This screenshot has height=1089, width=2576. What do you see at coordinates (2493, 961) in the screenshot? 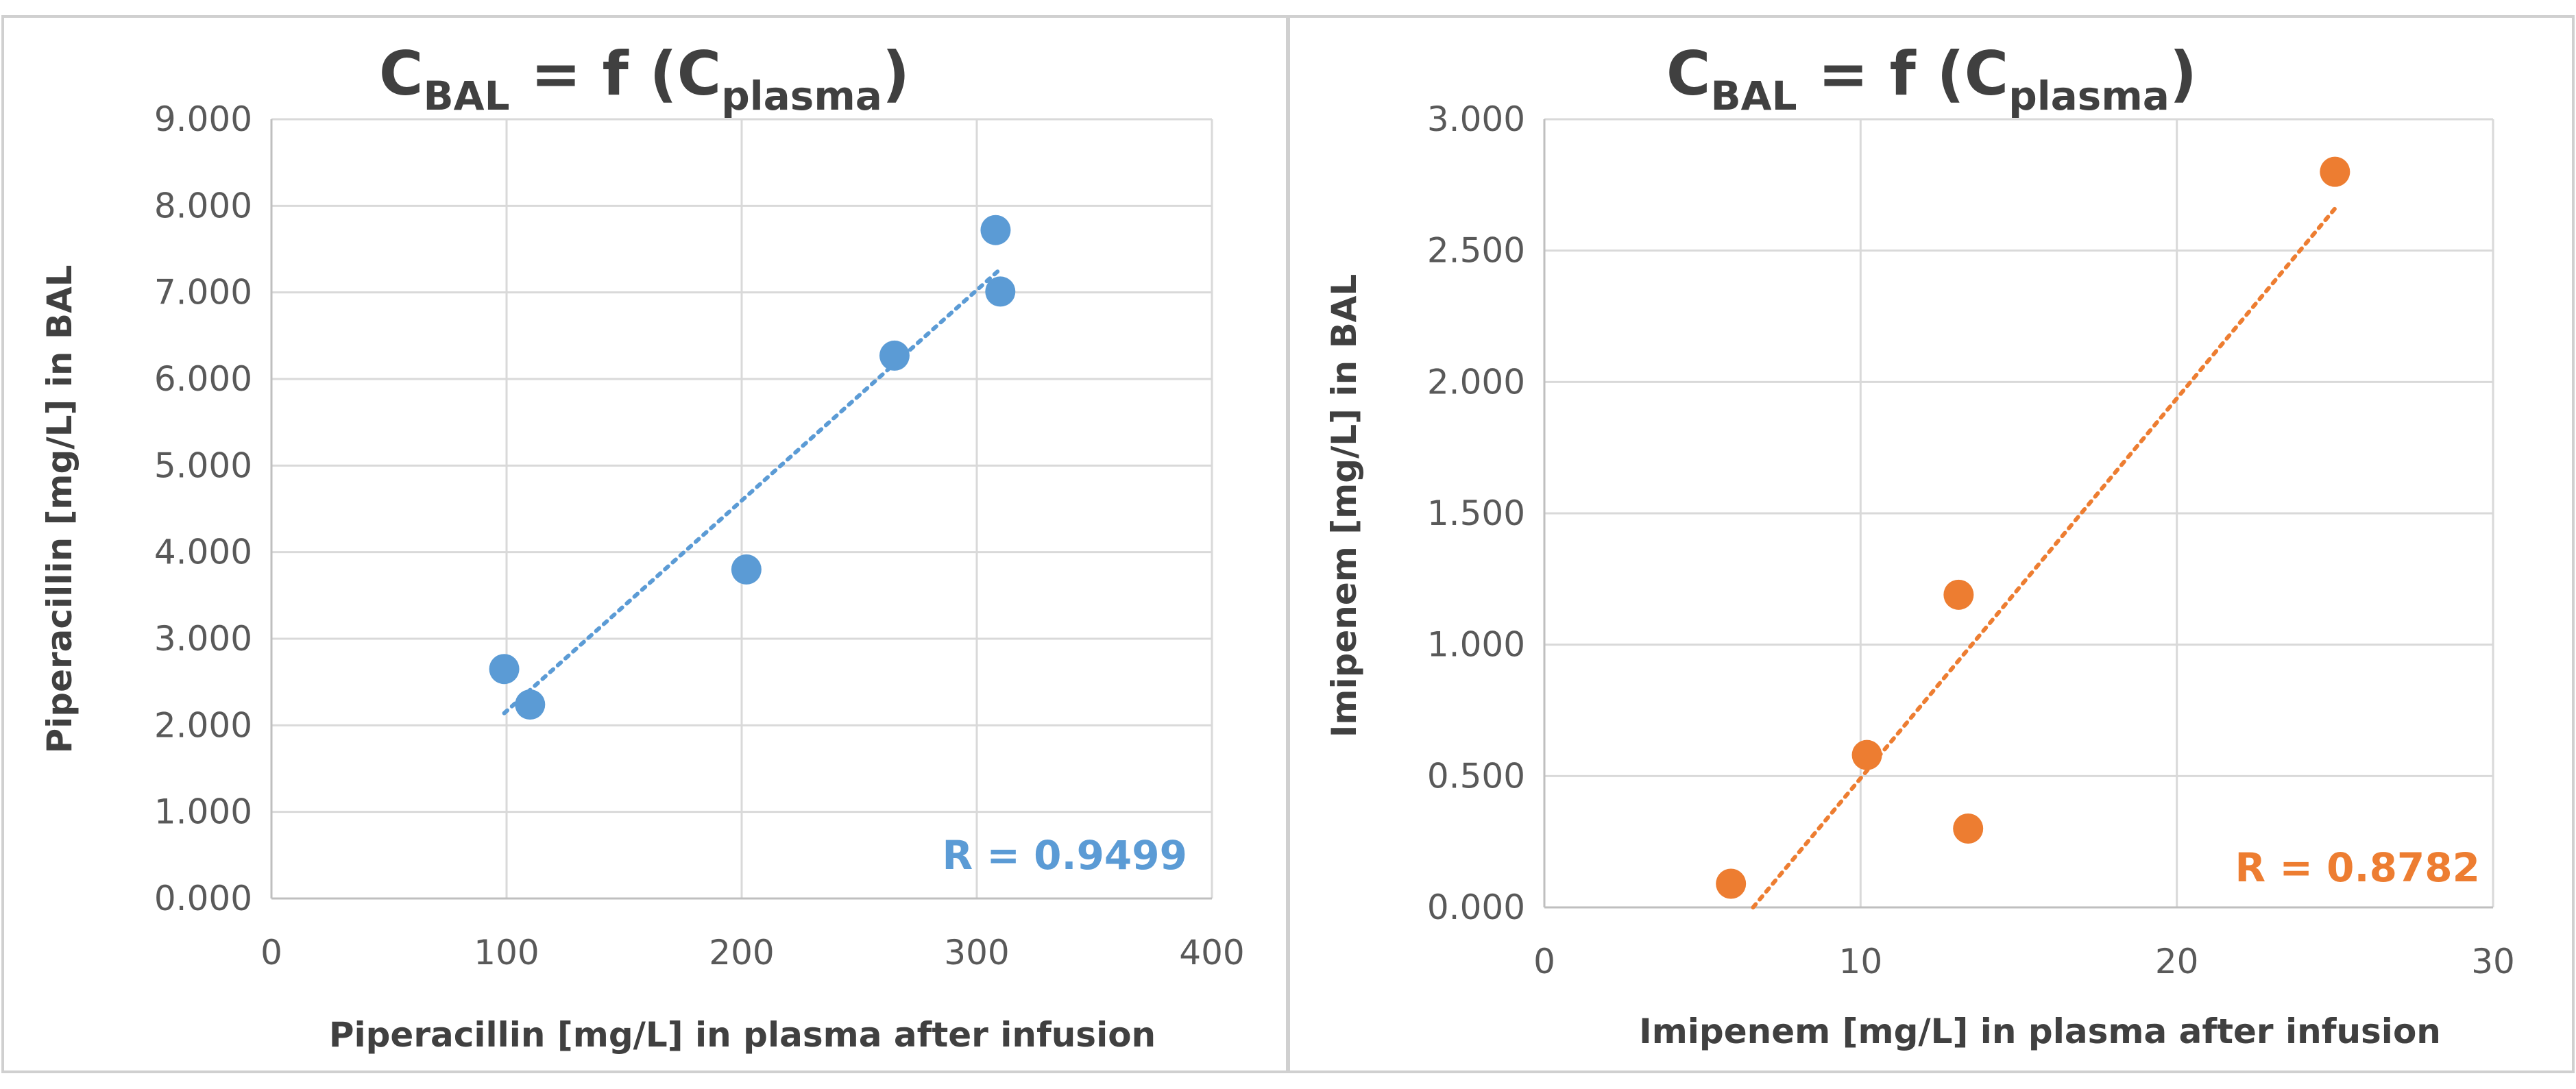
I see `x-tick-label: 30` at bounding box center [2493, 961].